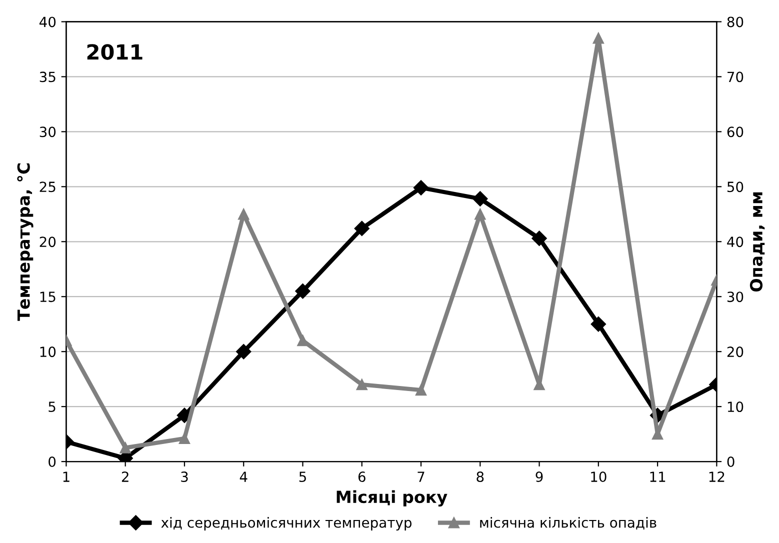  Describe the element at coordinates (735, 242) in the screenshot. I see `y2-tick-label: 40` at that location.